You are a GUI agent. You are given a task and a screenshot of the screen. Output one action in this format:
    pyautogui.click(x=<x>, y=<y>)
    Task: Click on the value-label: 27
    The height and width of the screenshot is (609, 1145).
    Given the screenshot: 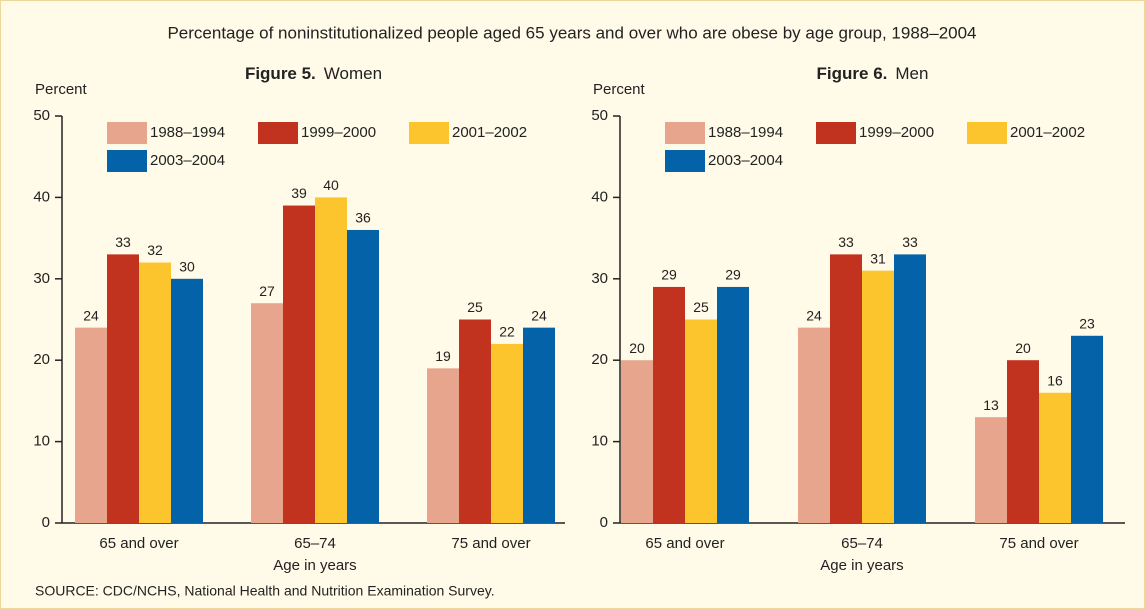 What is the action you would take?
    pyautogui.click(x=267, y=291)
    